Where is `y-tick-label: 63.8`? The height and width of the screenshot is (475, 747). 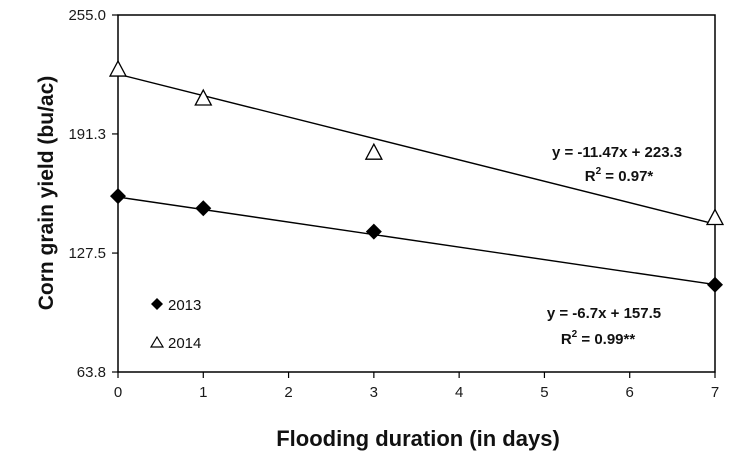
y-tick-label: 63.8 is located at coordinates (91, 372).